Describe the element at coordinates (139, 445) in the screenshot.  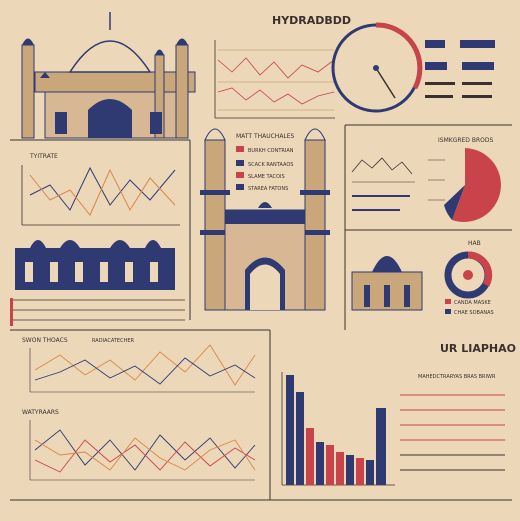
I see `bottom-left-chart-lower: WATYRAARS` at that location.